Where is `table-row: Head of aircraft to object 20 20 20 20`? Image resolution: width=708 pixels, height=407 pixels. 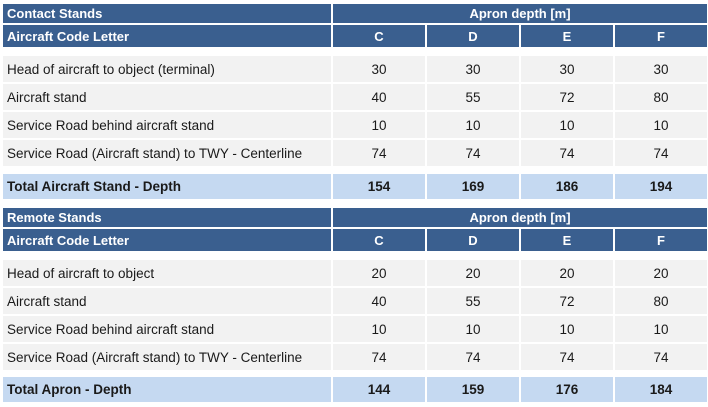 table-row: Head of aircraft to object 20 20 20 20 is located at coordinates (355, 273).